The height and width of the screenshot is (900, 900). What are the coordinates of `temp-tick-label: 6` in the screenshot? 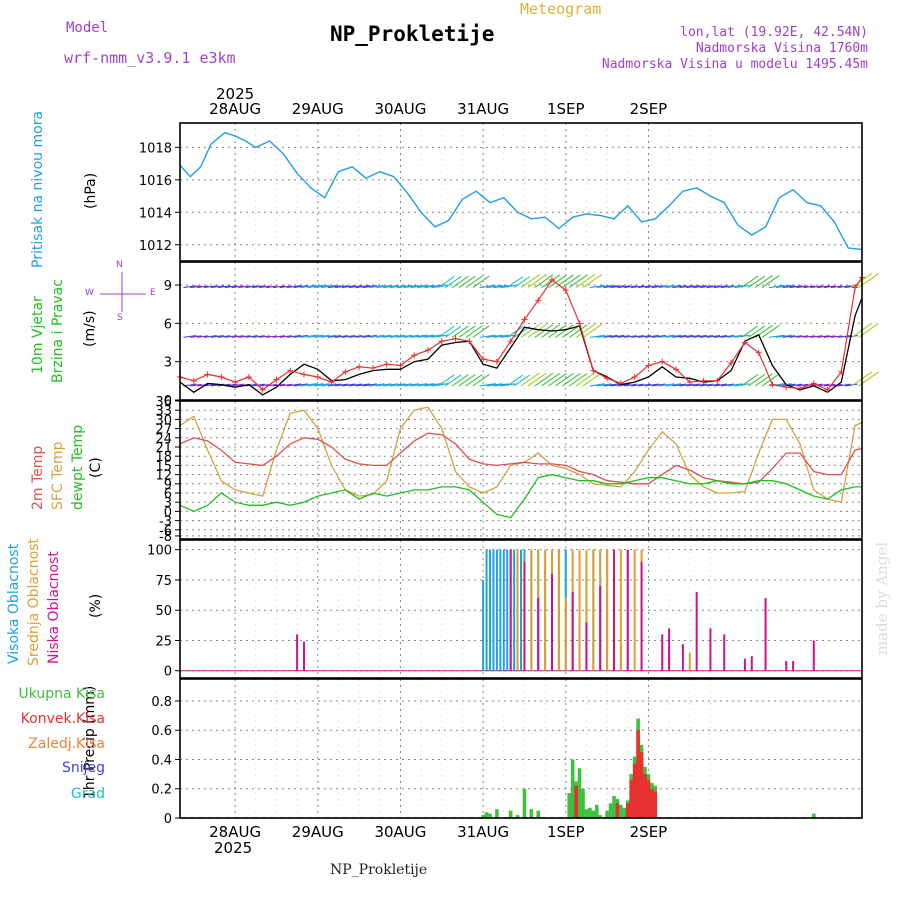 It's located at (168, 494).